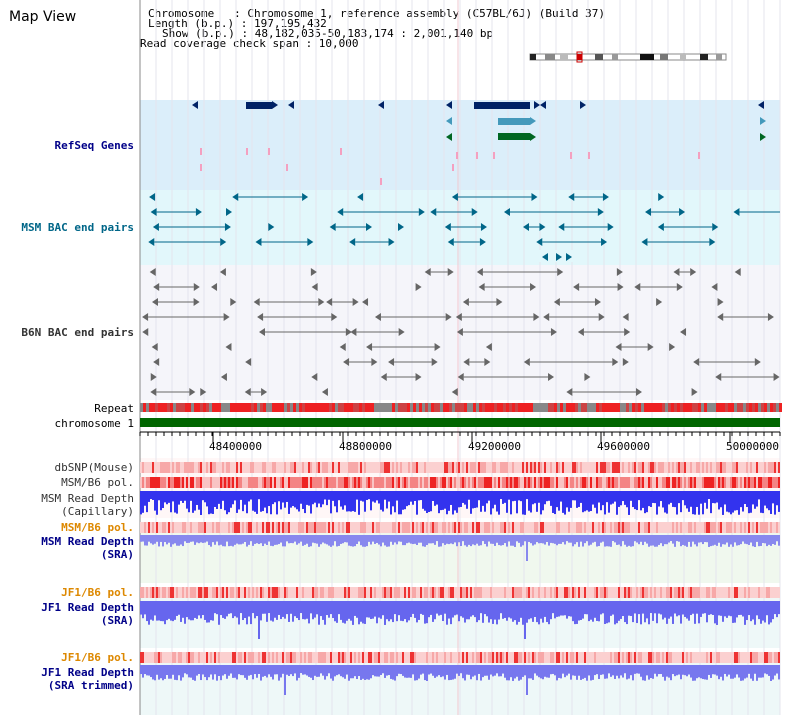 The width and height of the screenshot is (800, 715). What do you see at coordinates (77, 227) in the screenshot?
I see `track-label-msm-bac: MSM BAC end pairs` at bounding box center [77, 227].